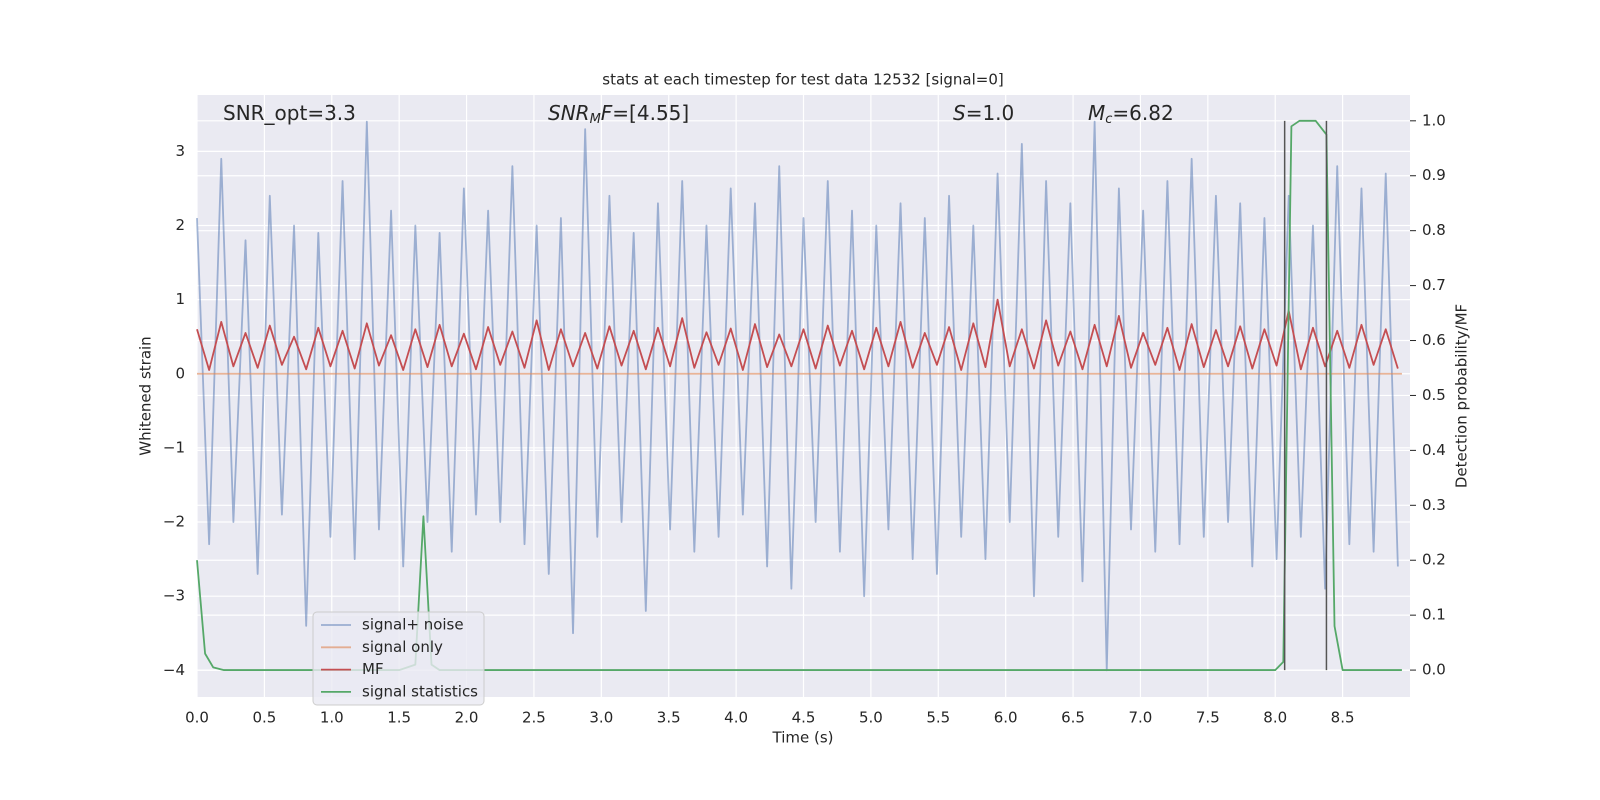 The height and width of the screenshot is (800, 1600). I want to click on y-tick-label: 2, so click(180, 225).